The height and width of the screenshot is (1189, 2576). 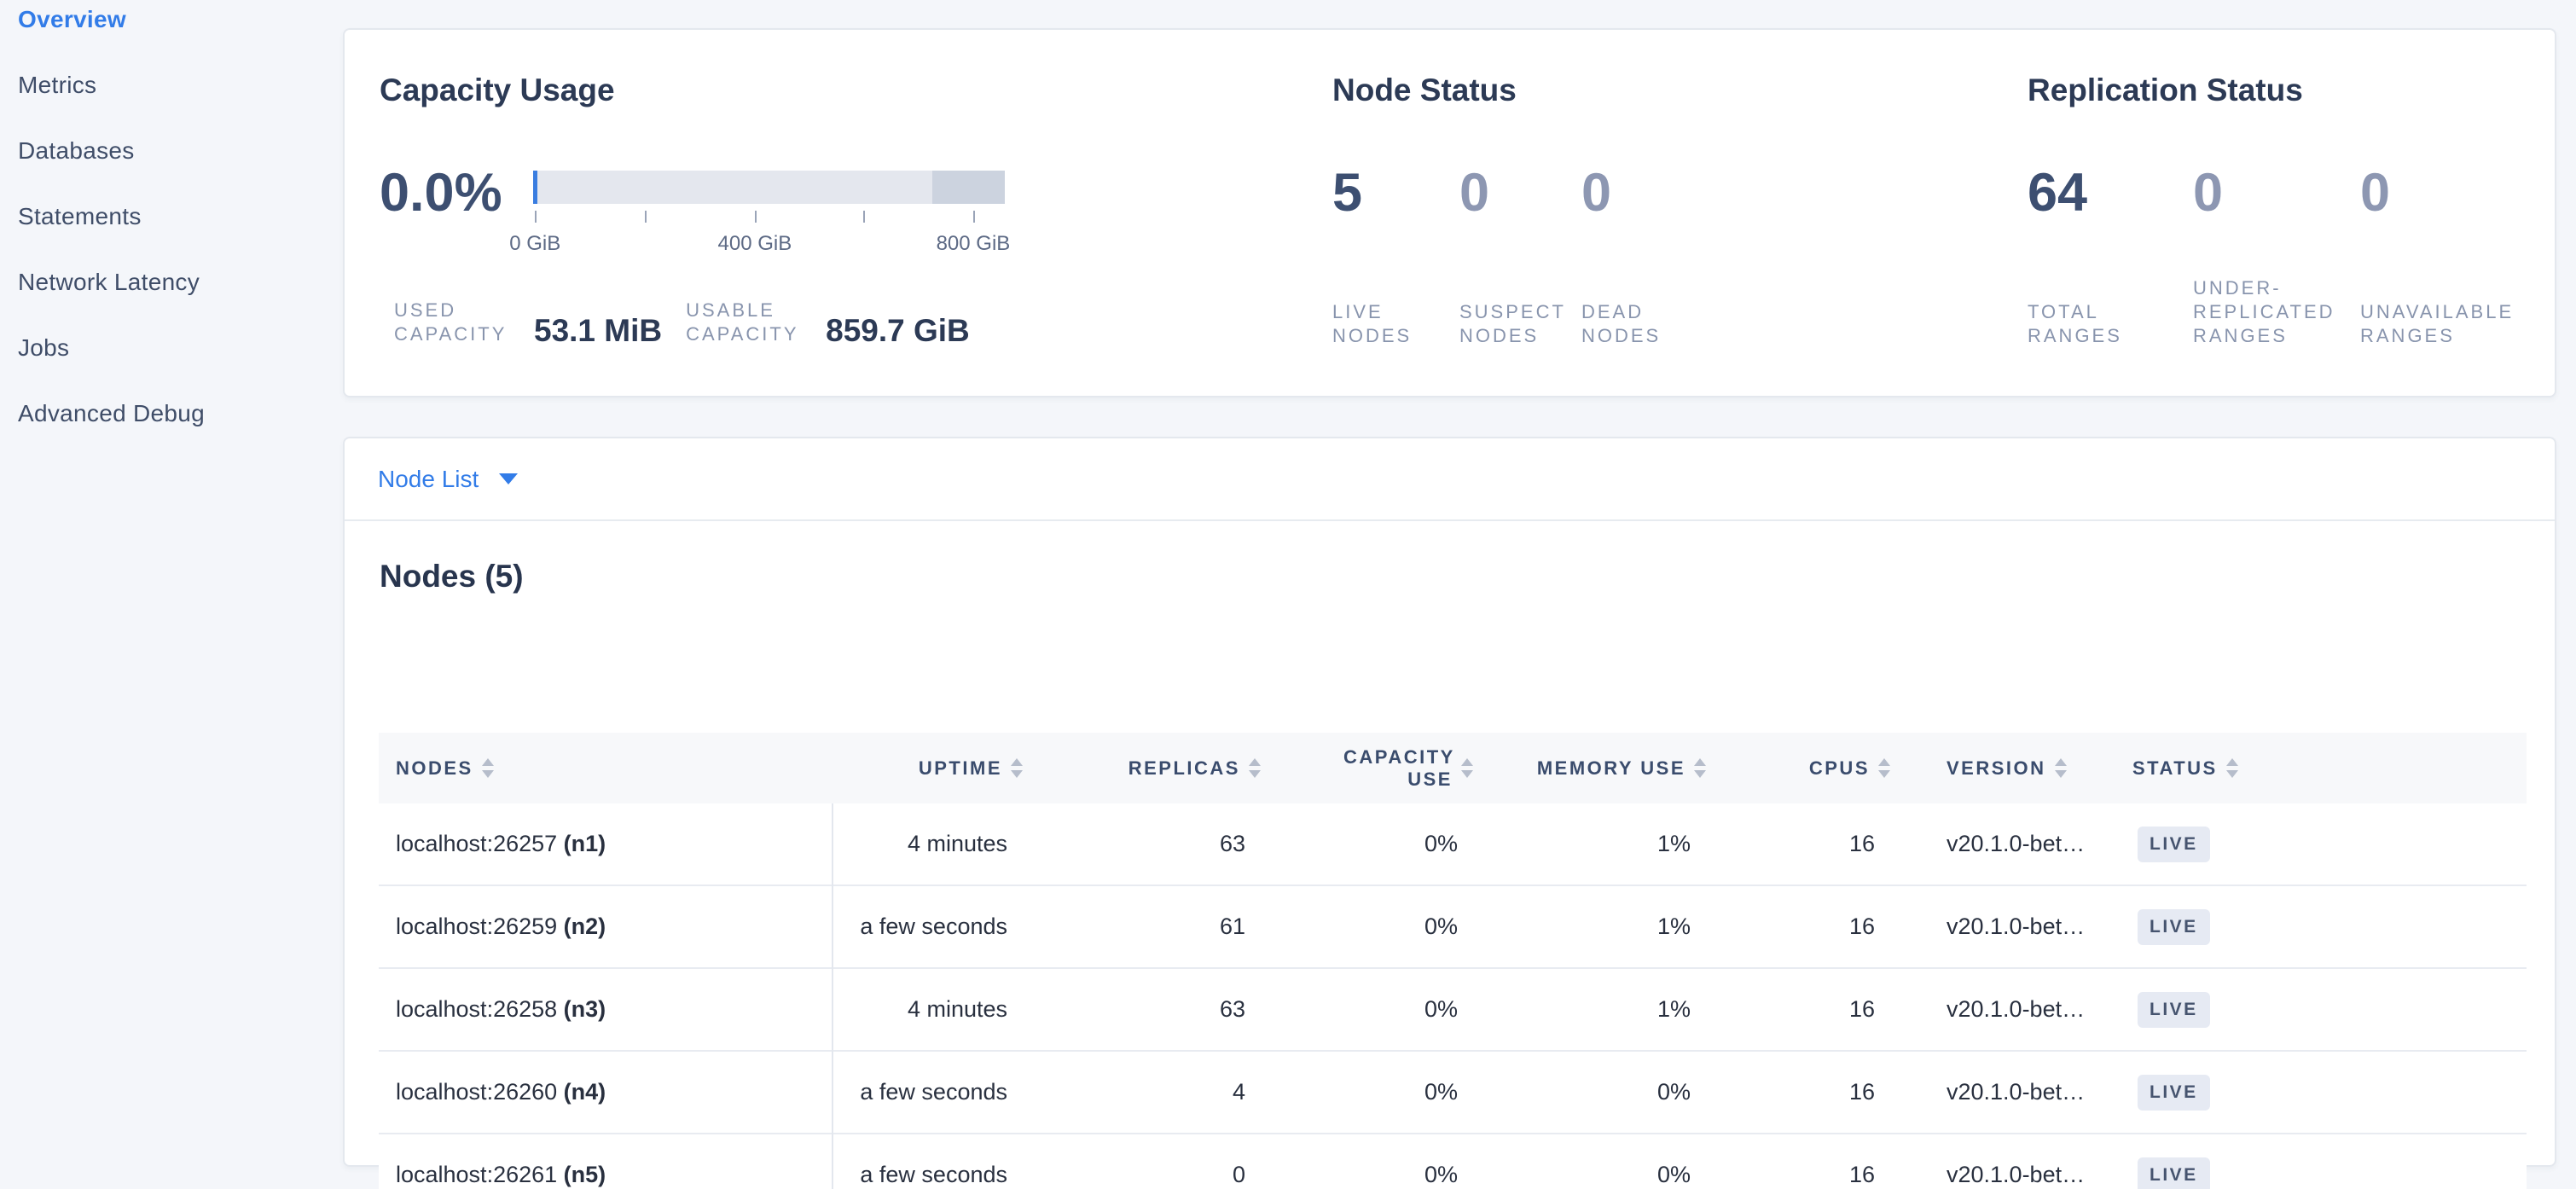 I want to click on suspect-nodes-stat: 0 SUSPECT NODES, so click(x=1520, y=256).